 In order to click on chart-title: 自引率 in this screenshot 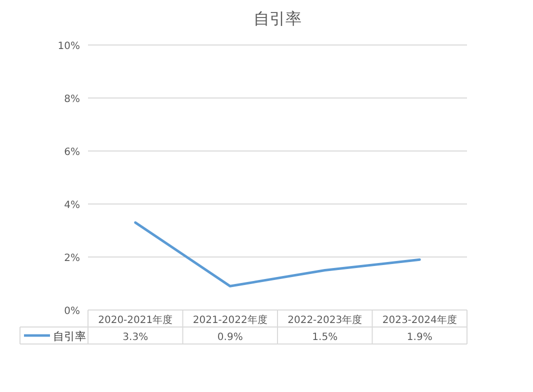, I will do `click(278, 18)`.